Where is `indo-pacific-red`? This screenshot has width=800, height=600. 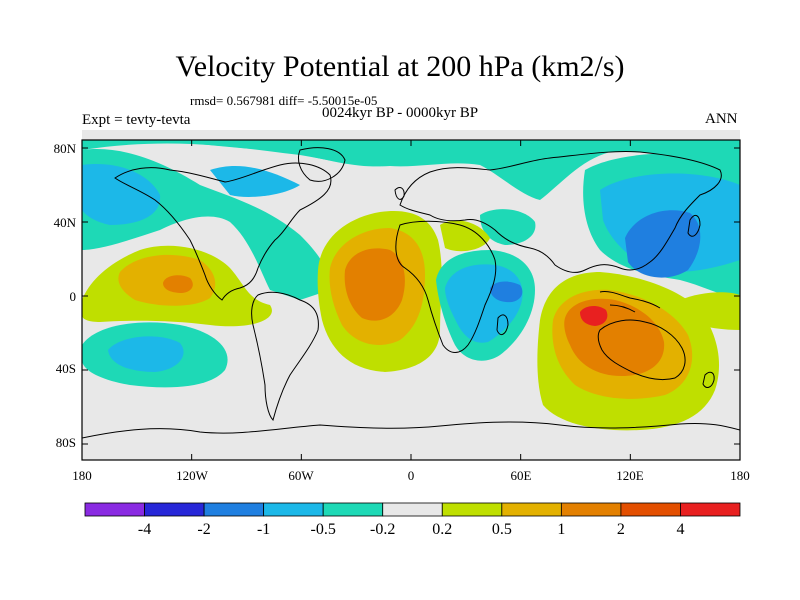 indo-pacific-red is located at coordinates (594, 316).